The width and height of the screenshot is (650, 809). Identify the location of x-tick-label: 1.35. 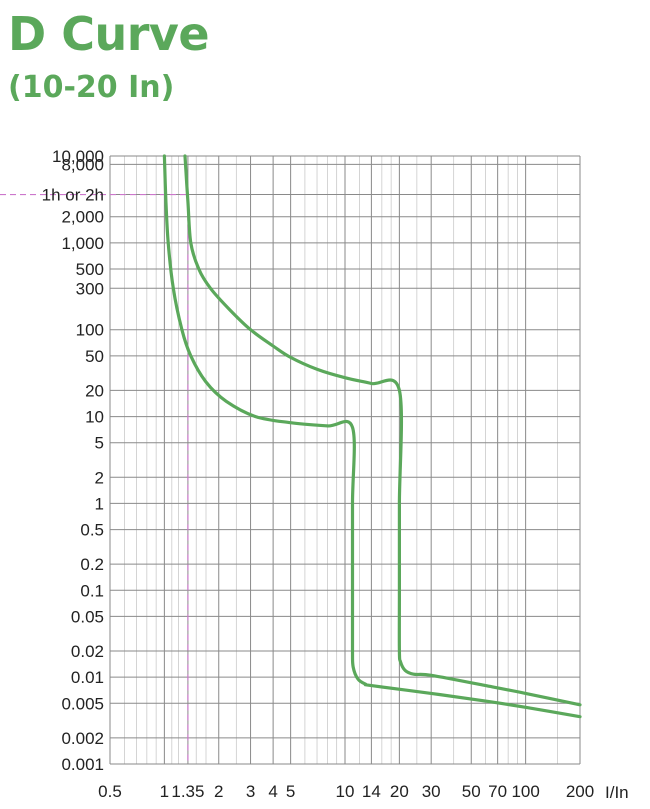
(187, 791).